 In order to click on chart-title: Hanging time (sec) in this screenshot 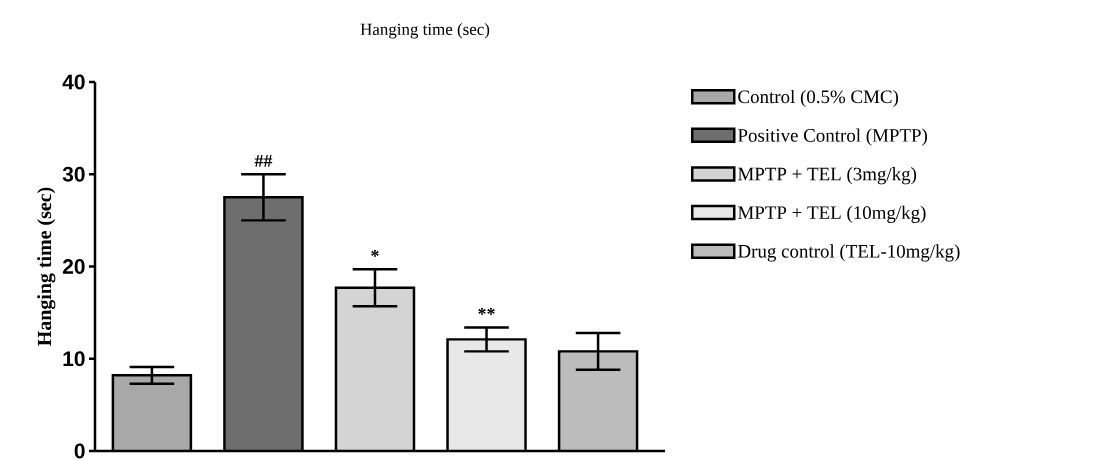, I will do `click(425, 31)`.